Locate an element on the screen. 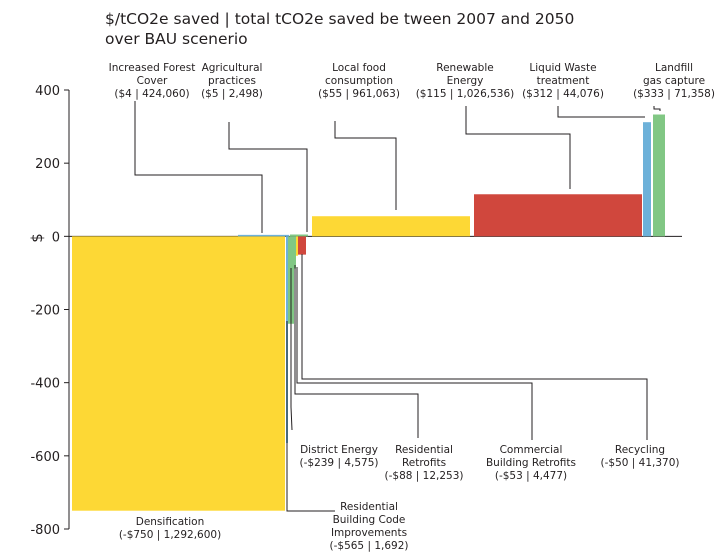  bar-name-label-1: Improvements is located at coordinates (369, 533).